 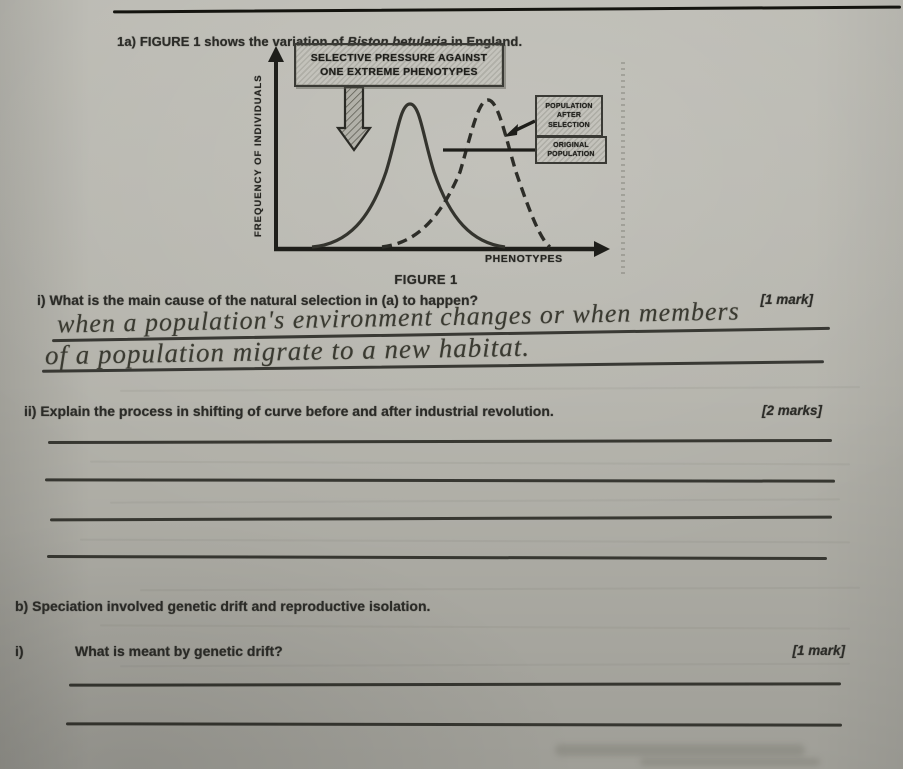 I want to click on after-selection-pointer-arrowhead, so click(x=511, y=130).